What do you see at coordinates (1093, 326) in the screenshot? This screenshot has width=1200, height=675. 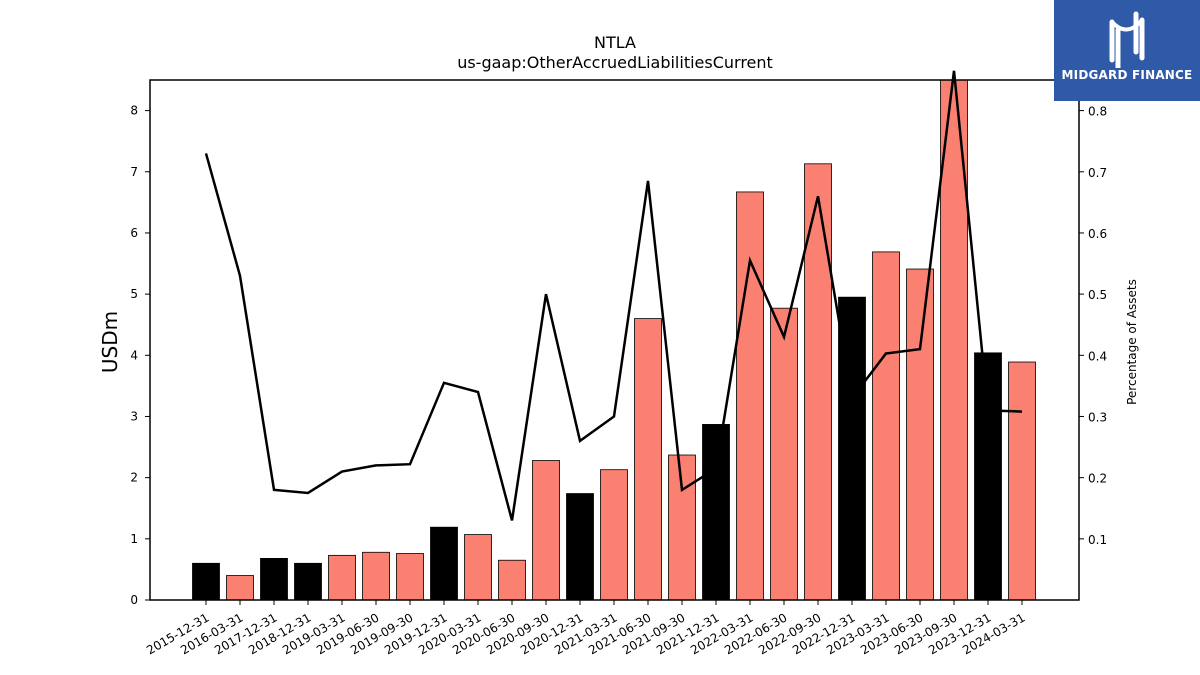 I see `right-y-axis: 0.1 0.2 0.3 0.4 0.5 0.6 0.7 0.8` at bounding box center [1093, 326].